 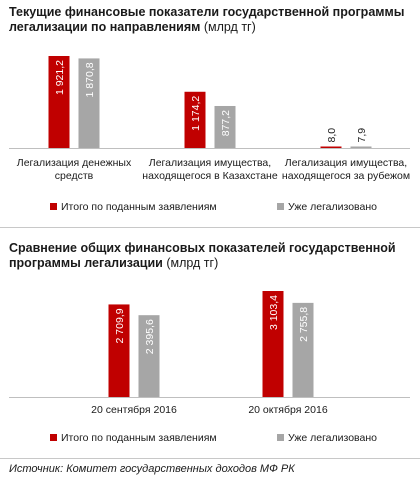 I want to click on chart-1-bar-s2-c3, so click(x=361, y=147).